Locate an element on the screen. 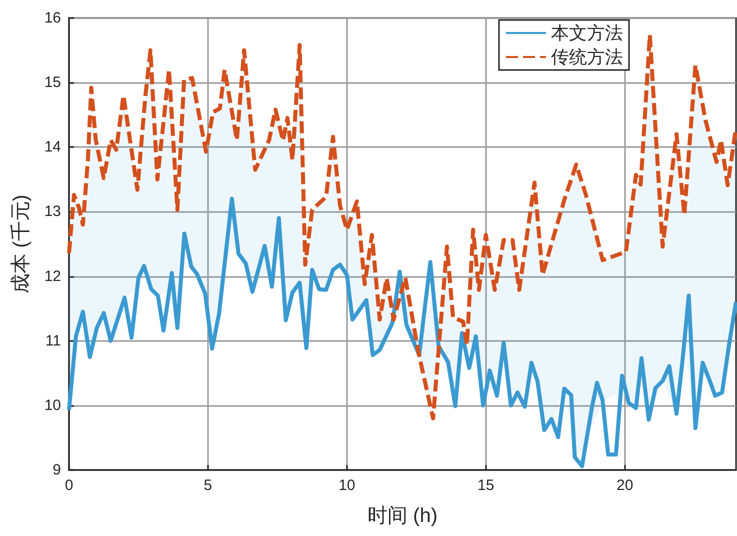 The height and width of the screenshot is (536, 737). y-tick-label: 15 is located at coordinates (52, 83).